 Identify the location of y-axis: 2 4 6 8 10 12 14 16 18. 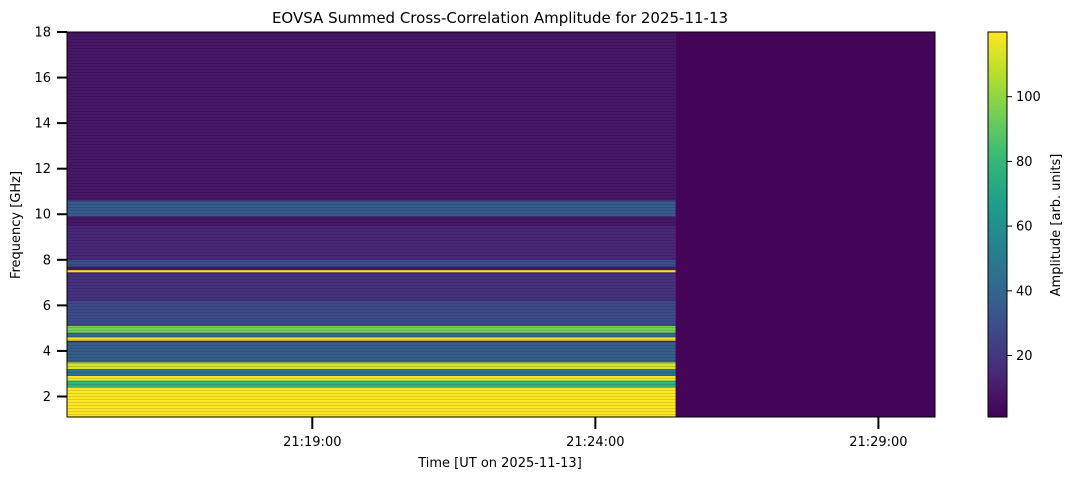
(50, 215).